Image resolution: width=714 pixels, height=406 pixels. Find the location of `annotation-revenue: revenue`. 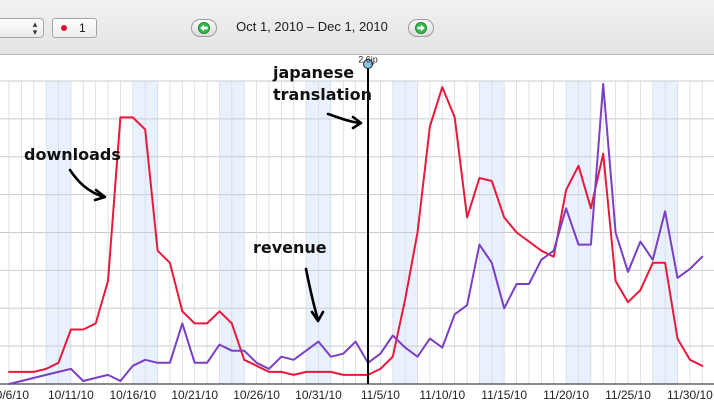

annotation-revenue: revenue is located at coordinates (290, 247).